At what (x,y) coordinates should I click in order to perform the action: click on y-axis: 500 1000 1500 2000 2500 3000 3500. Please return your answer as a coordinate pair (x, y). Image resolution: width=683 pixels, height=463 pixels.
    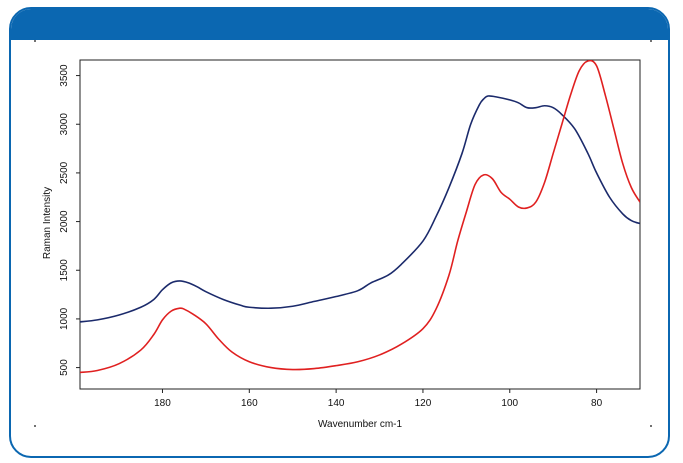
    Looking at the image, I should click on (69, 220).